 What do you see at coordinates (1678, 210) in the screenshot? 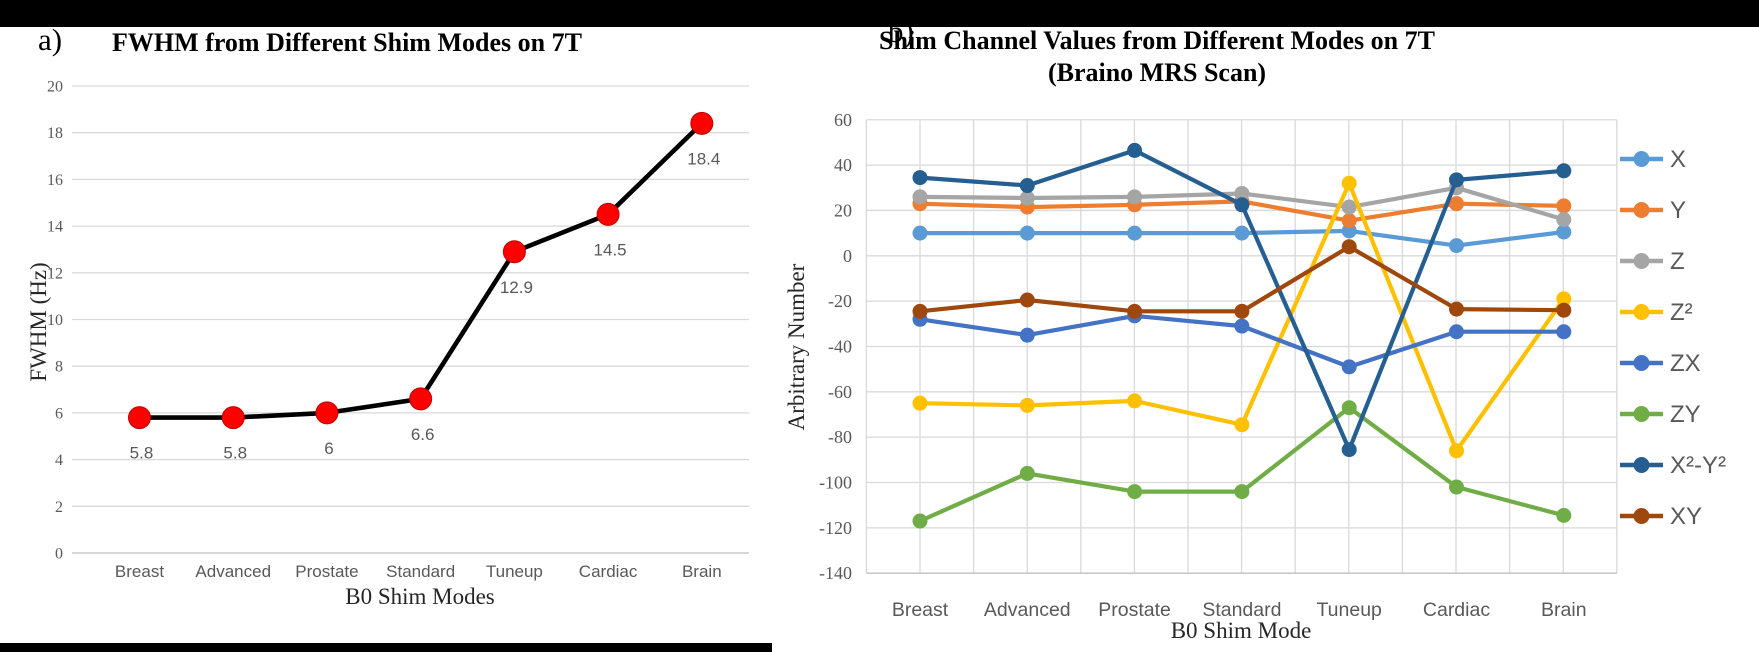
I see `legend-label-Y: Y` at bounding box center [1678, 210].